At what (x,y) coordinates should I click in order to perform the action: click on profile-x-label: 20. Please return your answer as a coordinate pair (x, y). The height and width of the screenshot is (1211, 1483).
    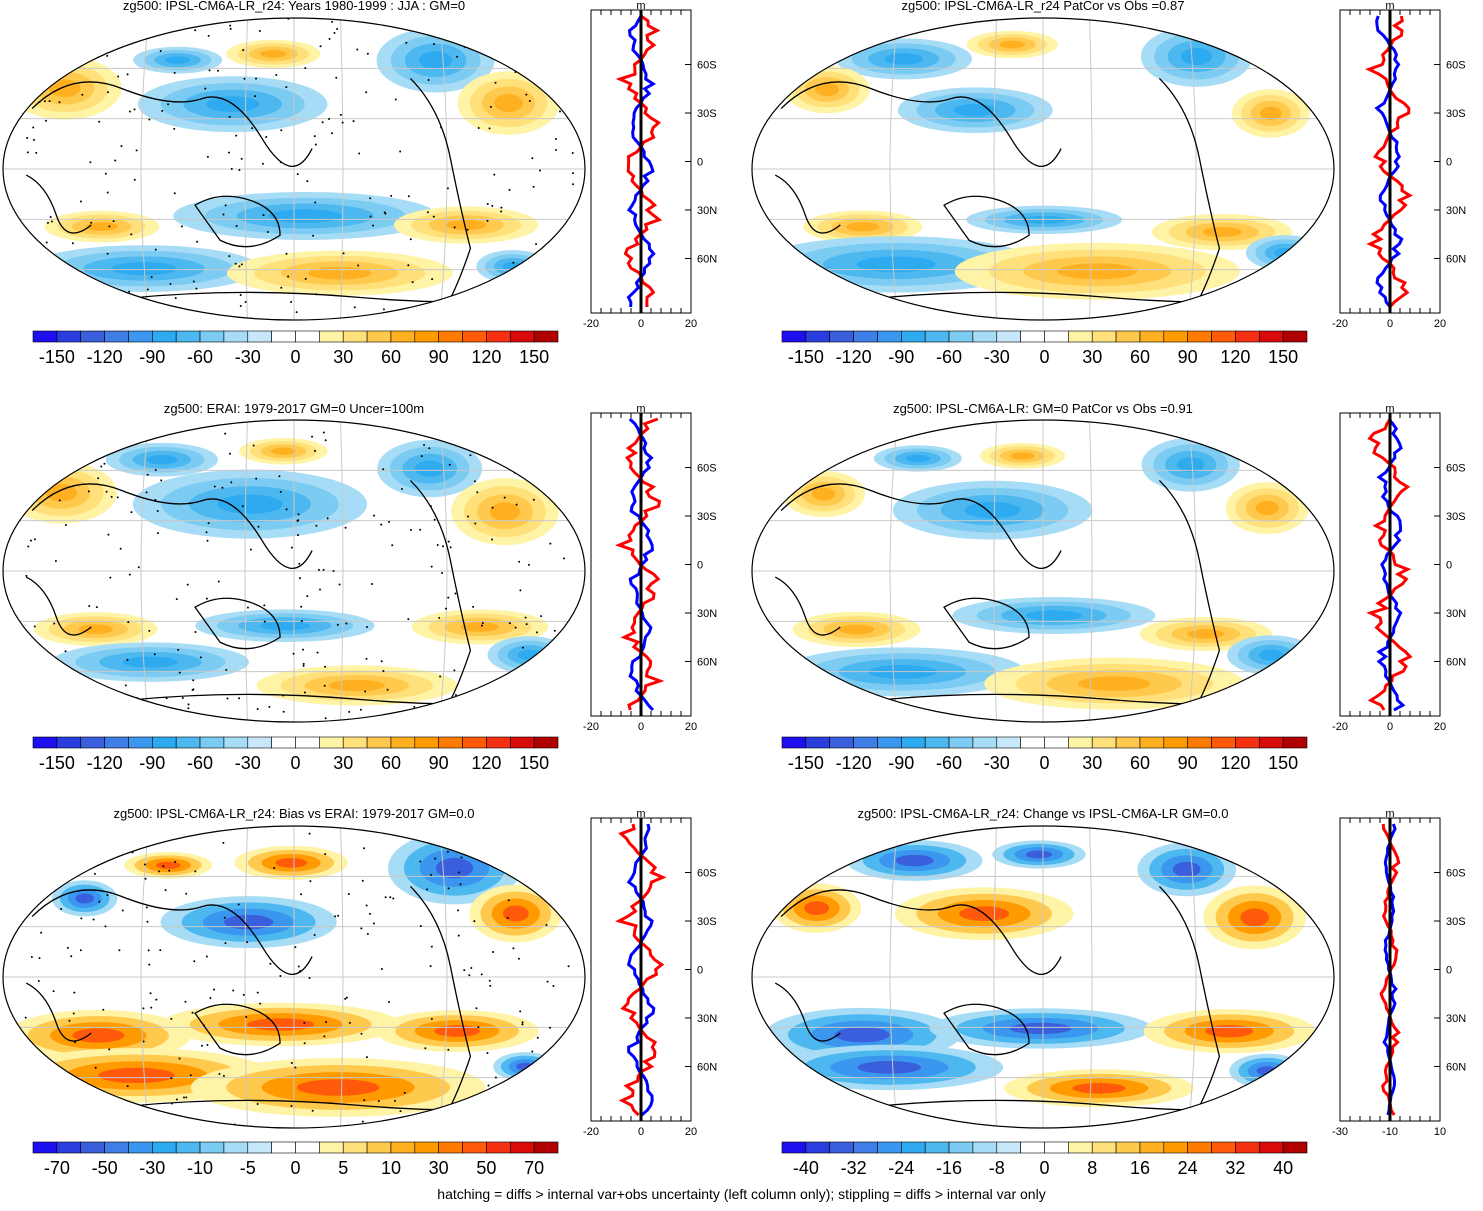
    Looking at the image, I should click on (691, 1132).